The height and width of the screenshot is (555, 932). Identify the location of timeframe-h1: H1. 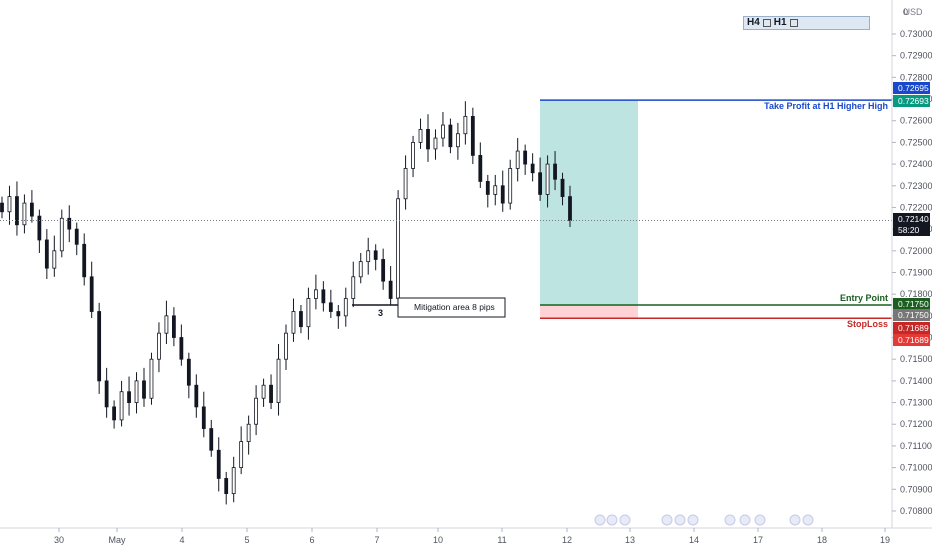
(780, 22).